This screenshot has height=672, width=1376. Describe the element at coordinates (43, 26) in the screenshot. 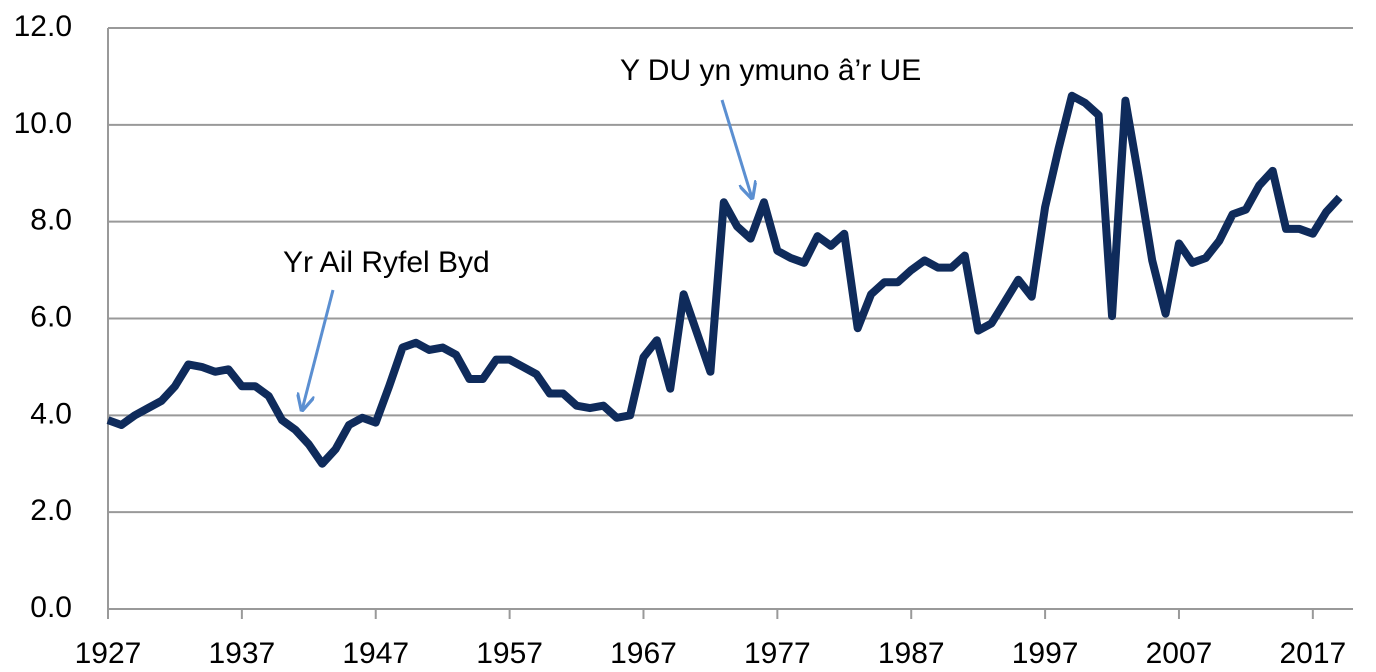

I see `y-tick-label: 12.0` at that location.